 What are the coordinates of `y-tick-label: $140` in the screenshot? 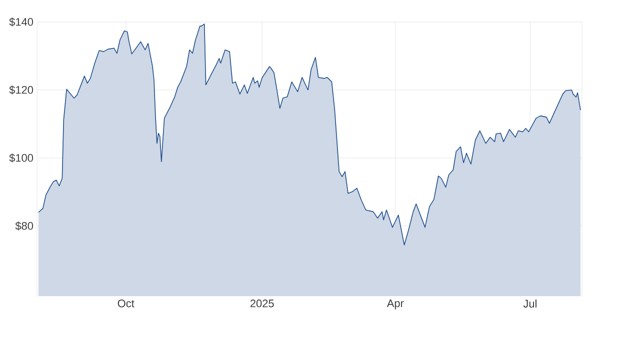 It's located at (21, 22).